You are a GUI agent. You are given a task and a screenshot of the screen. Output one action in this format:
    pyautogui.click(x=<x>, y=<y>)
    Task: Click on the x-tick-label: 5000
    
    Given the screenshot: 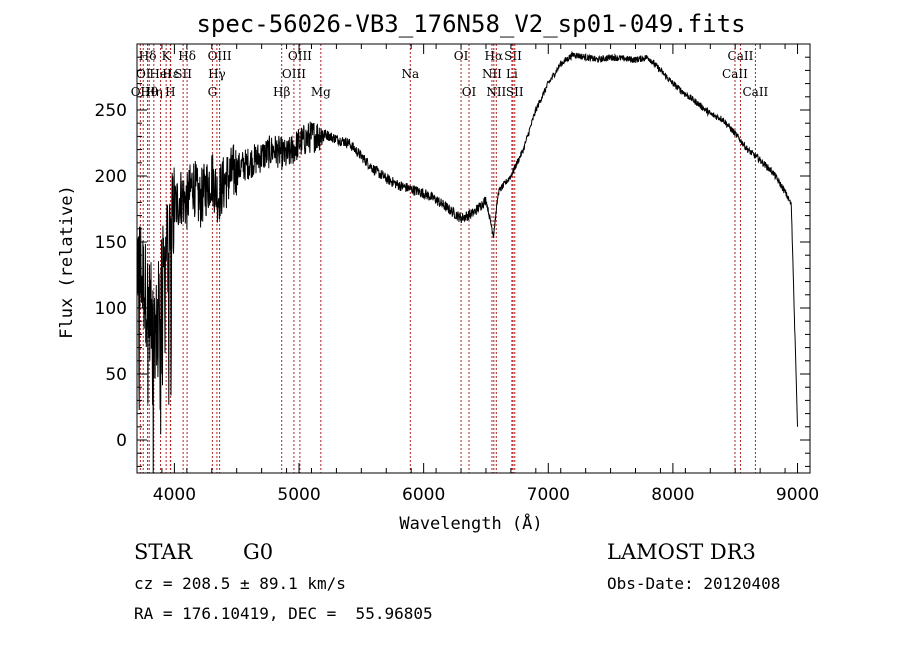 What is the action you would take?
    pyautogui.click(x=298, y=495)
    